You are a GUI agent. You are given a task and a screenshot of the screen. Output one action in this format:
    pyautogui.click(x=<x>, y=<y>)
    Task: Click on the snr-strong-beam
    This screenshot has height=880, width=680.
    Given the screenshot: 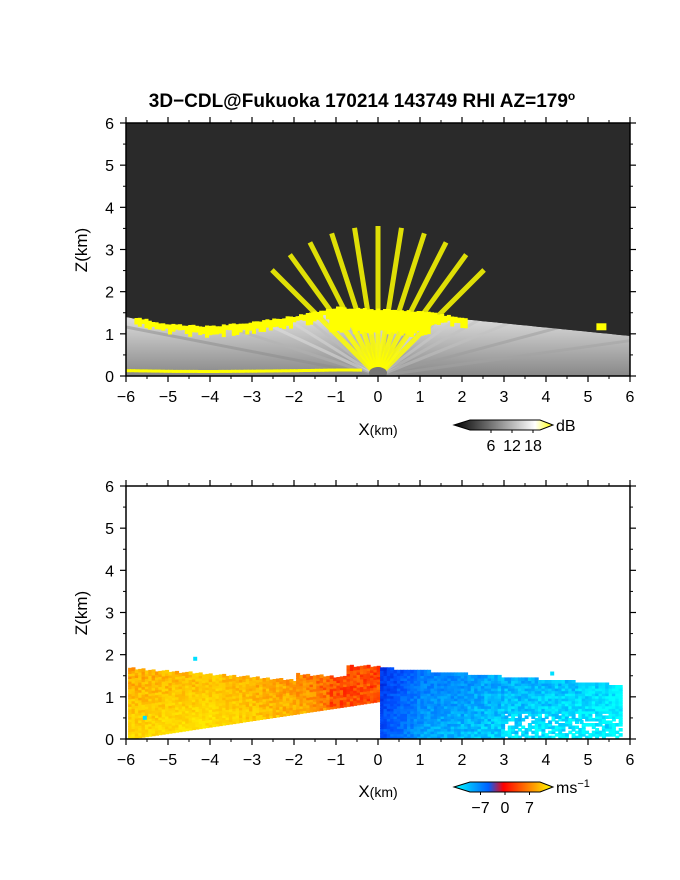 What is the action you would take?
    pyautogui.click(x=344, y=308)
    